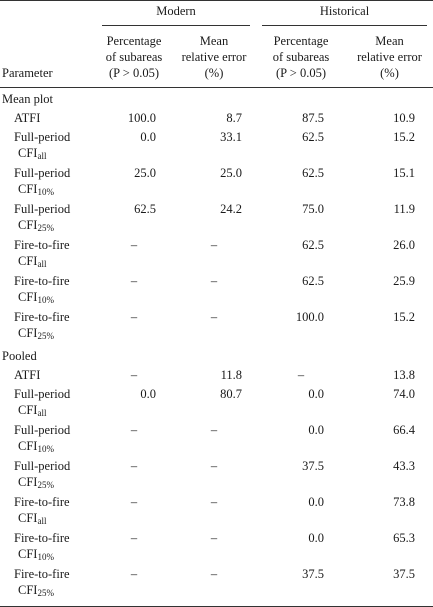 The height and width of the screenshot is (607, 433). What do you see at coordinates (404, 538) in the screenshot?
I see `value-cell: 65.3` at bounding box center [404, 538].